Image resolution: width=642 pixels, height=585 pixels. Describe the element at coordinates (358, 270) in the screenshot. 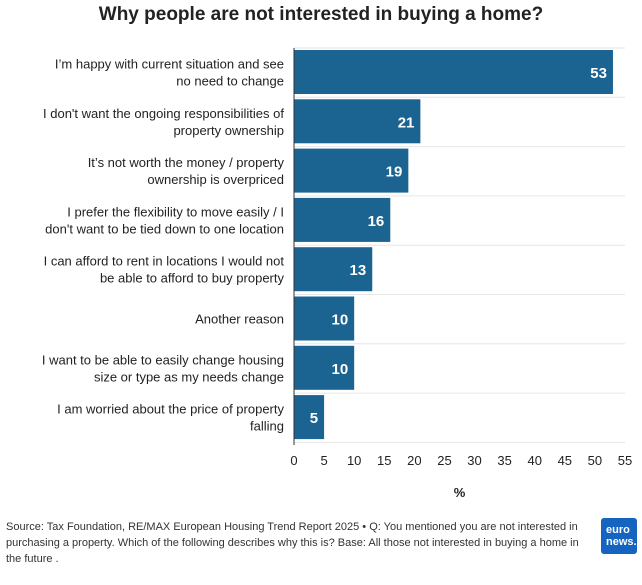

I see `data-label: 13` at that location.